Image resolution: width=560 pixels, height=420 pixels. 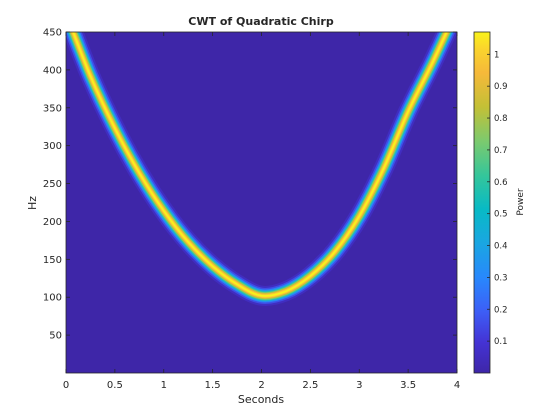 I want to click on colorbar-tick-label: 0.2, so click(x=501, y=310).